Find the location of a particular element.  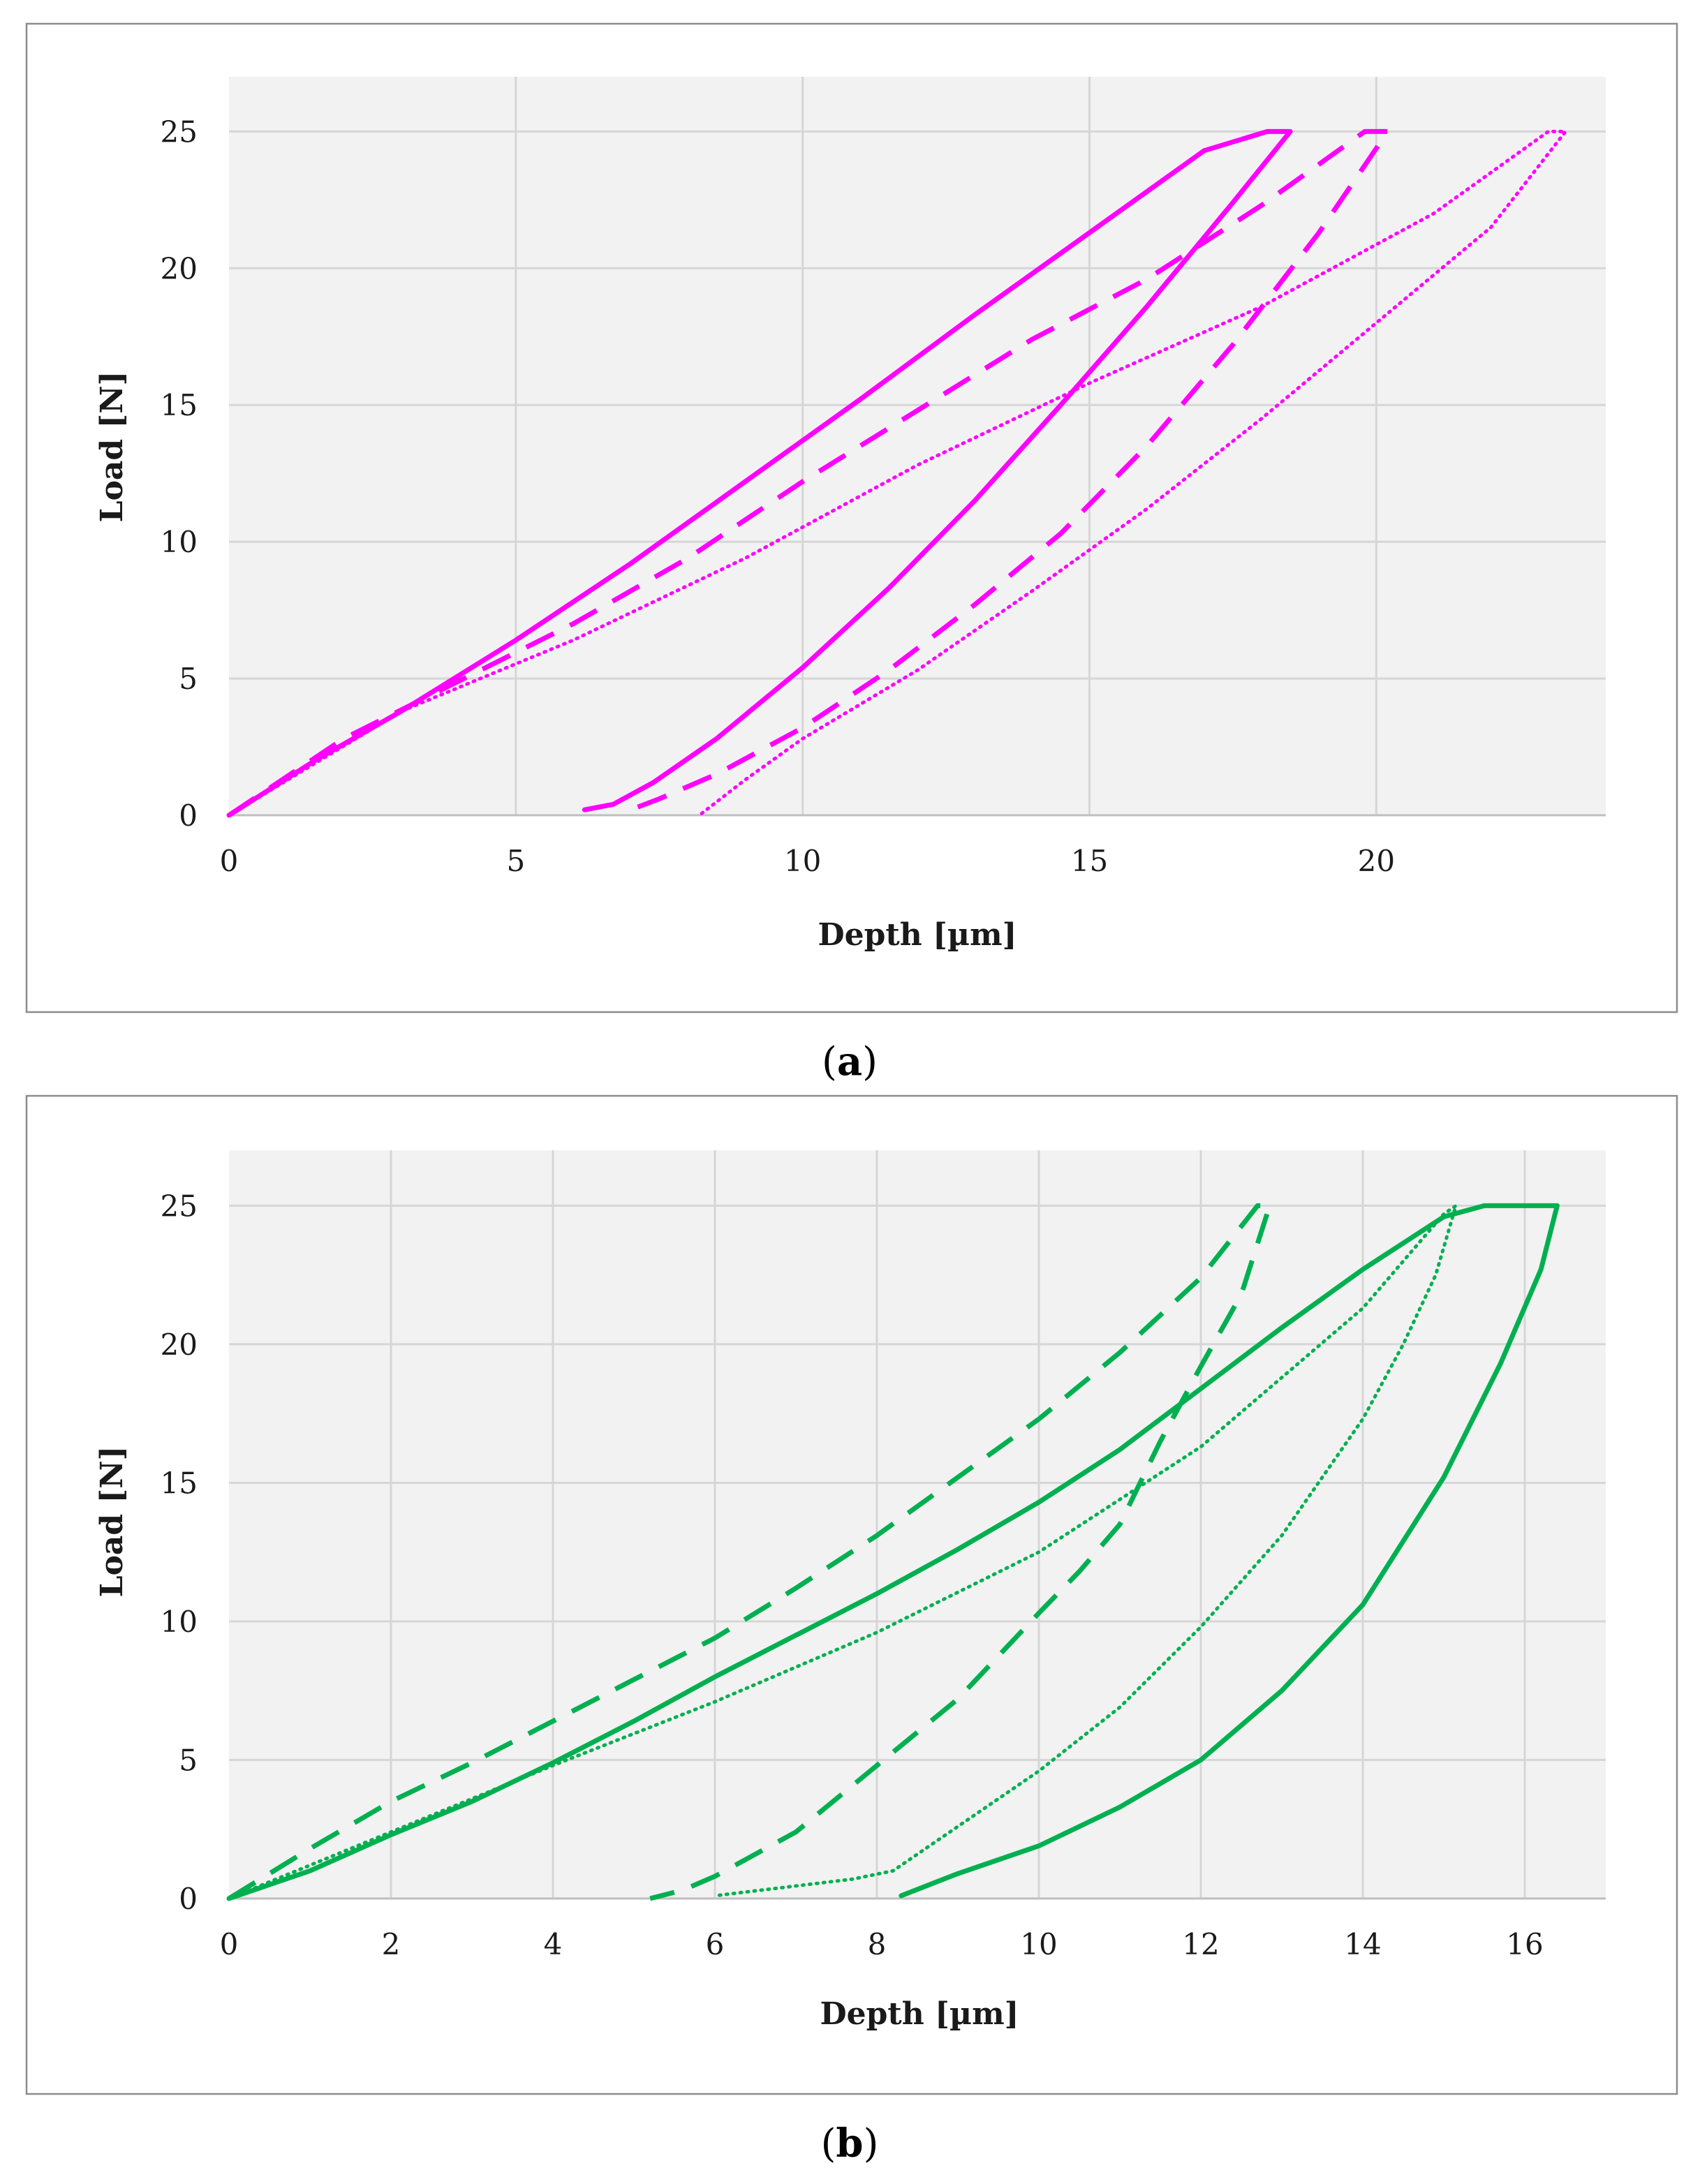

x-tick-label: 4 is located at coordinates (554, 1944).